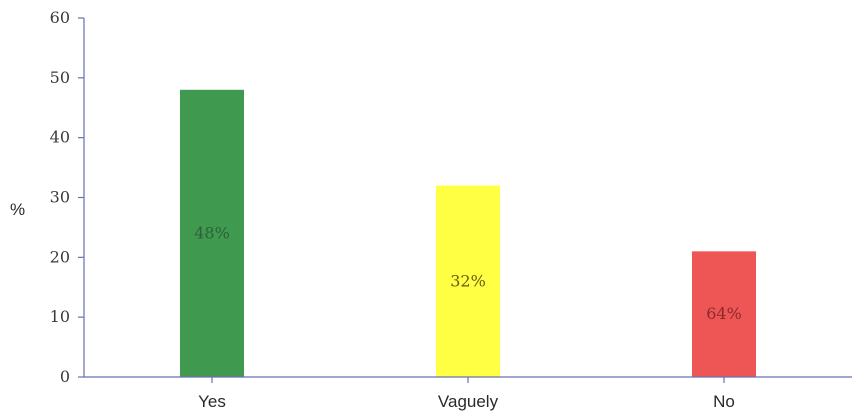  What do you see at coordinates (60, 197) in the screenshot?
I see `y-tick-label: 30` at bounding box center [60, 197].